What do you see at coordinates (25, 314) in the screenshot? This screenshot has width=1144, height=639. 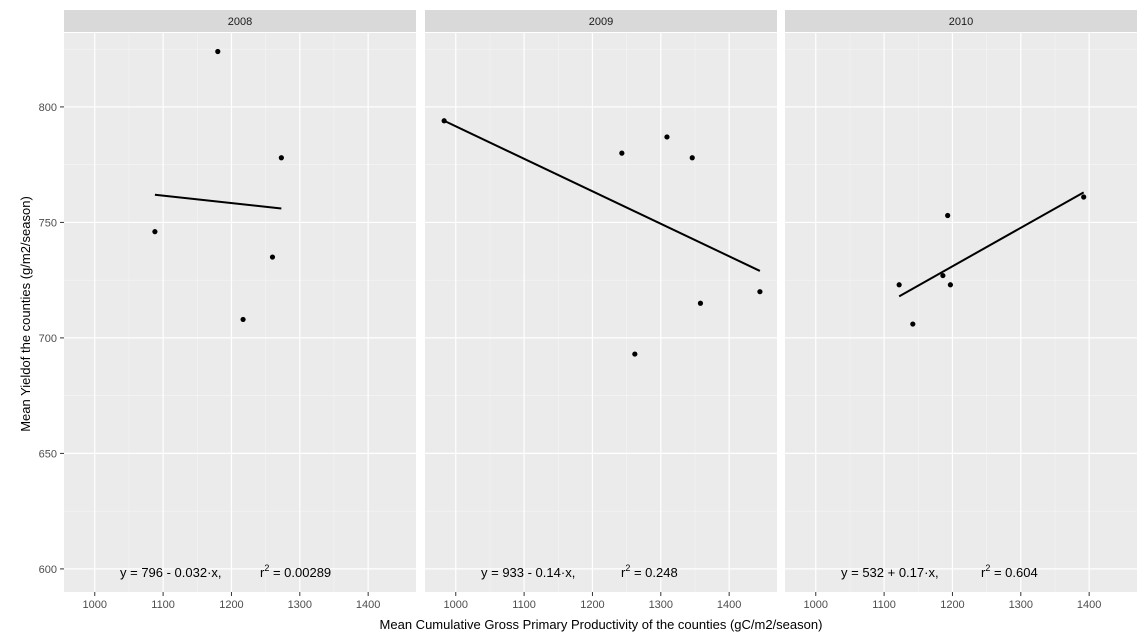 I see `y-axis-title: Mean Yieldof the counties (g/m2/season)` at bounding box center [25, 314].